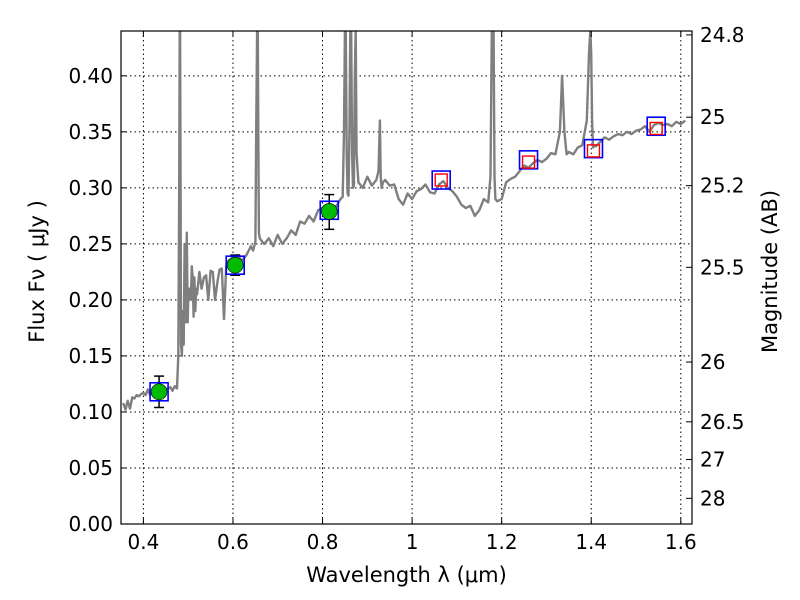 The image size is (800, 600). What do you see at coordinates (712, 460) in the screenshot?
I see `right-y-tick-label: 27` at bounding box center [712, 460].